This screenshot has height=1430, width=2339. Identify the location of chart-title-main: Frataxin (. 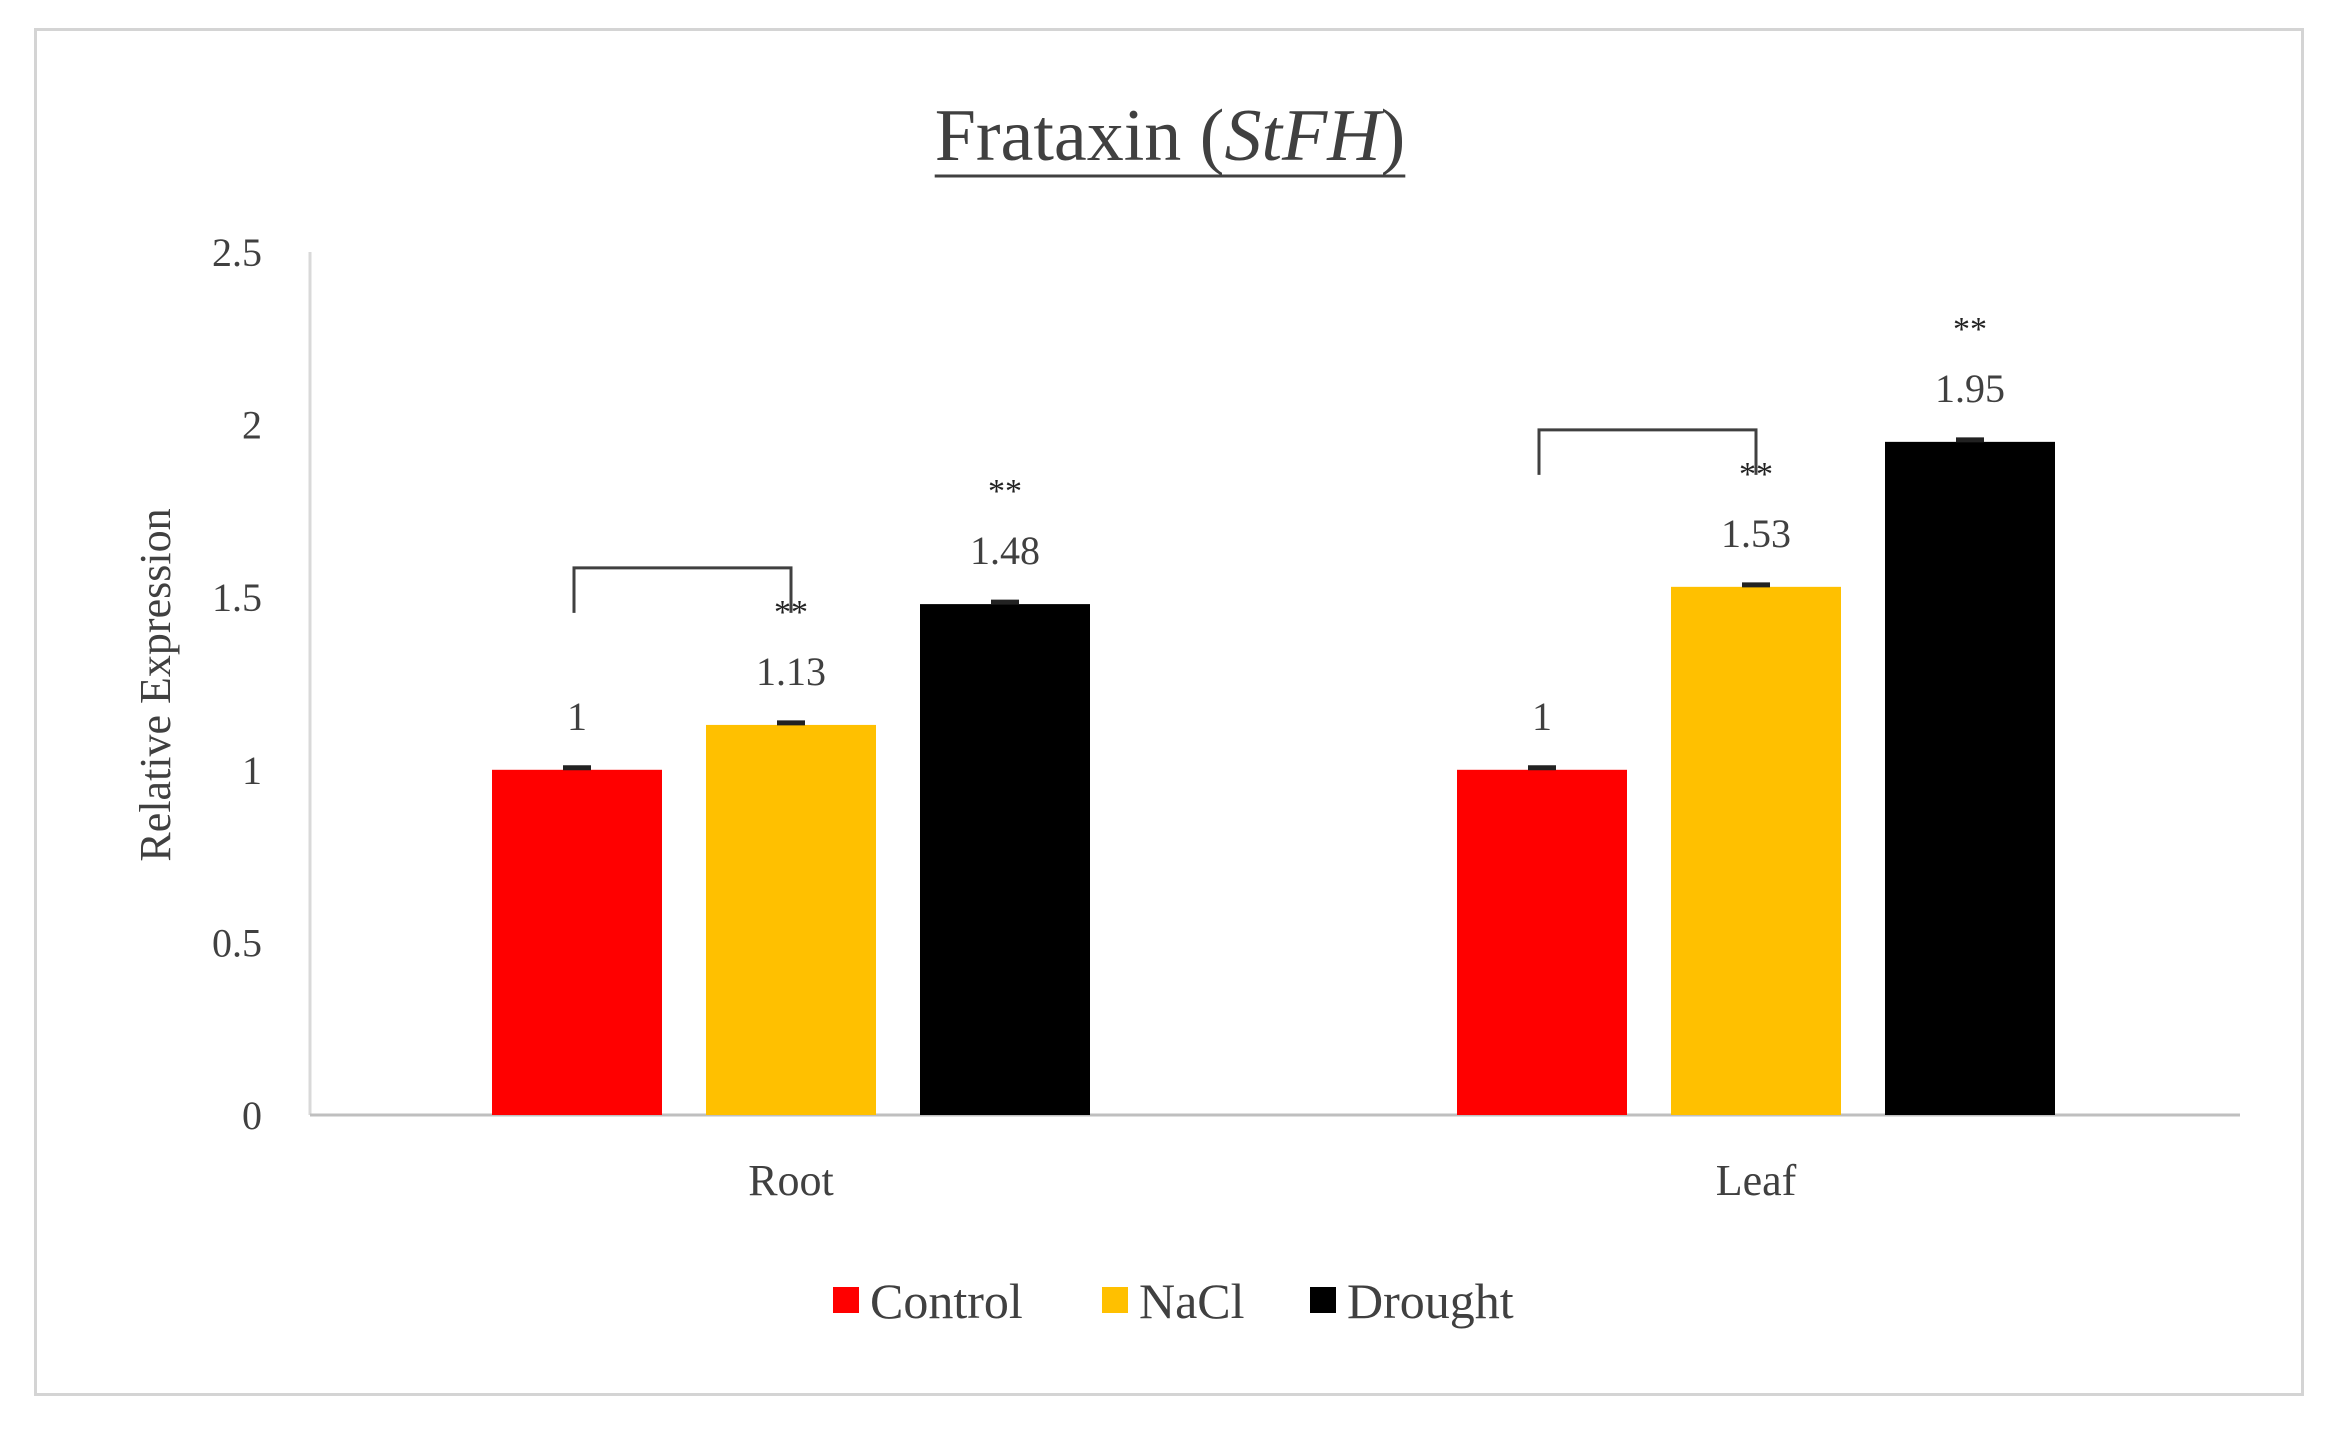
(1080, 136).